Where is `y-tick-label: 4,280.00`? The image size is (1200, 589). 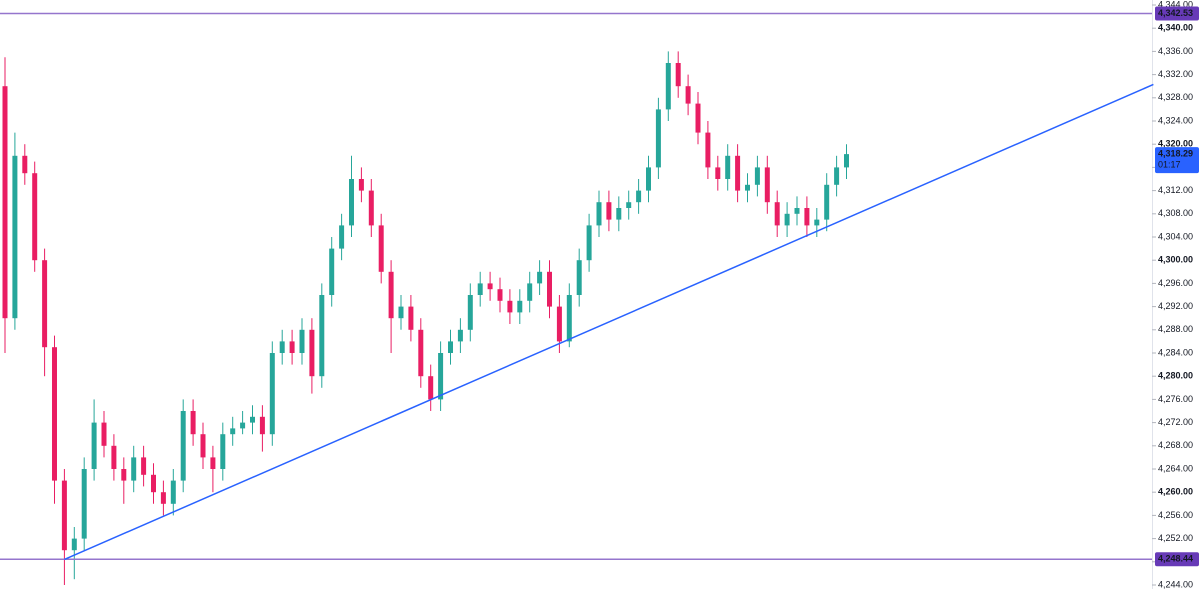 y-tick-label: 4,280.00 is located at coordinates (1175, 376).